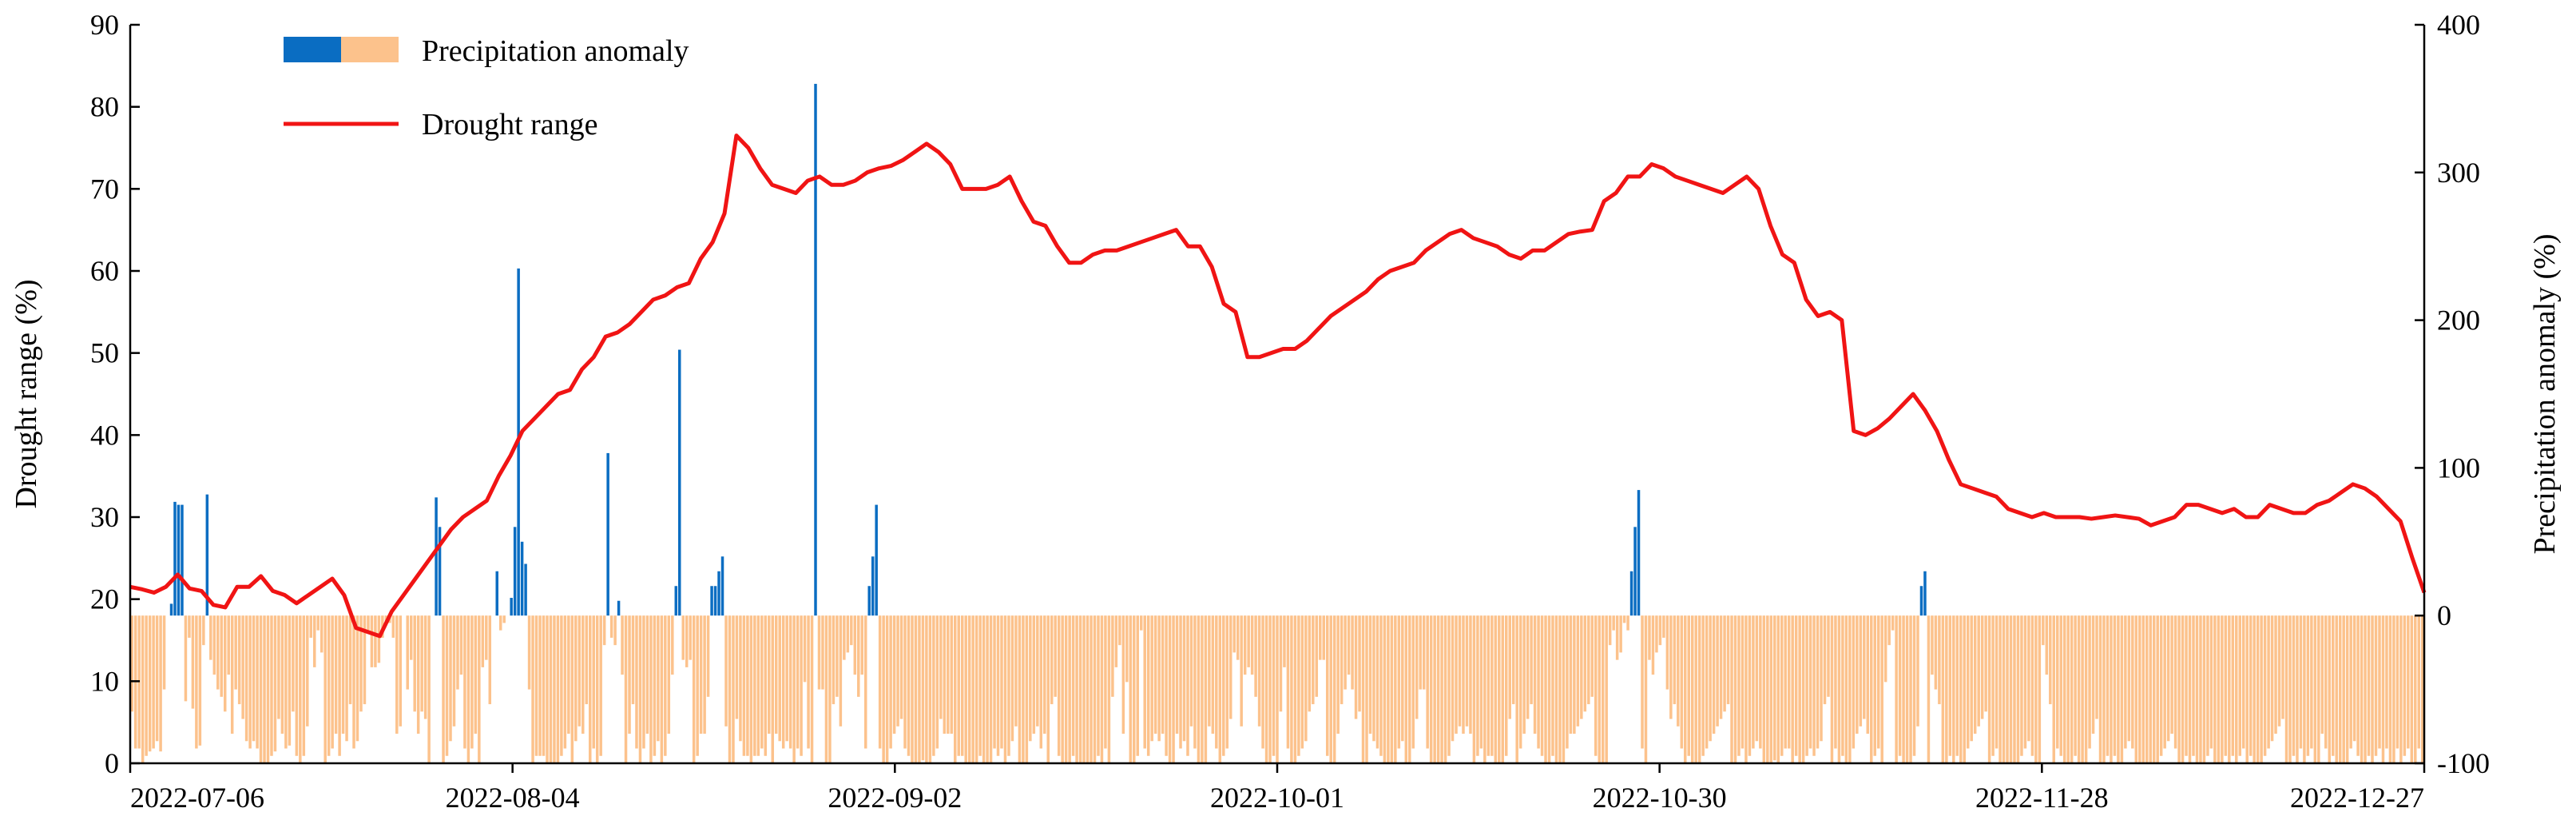  Describe the element at coordinates (104, 353) in the screenshot. I see `left-tick-label: 50` at that location.